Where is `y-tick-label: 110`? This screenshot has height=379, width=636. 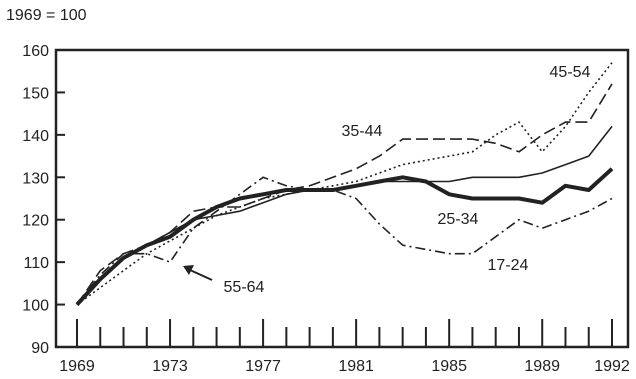 y-tick-label: 110 is located at coordinates (36, 263).